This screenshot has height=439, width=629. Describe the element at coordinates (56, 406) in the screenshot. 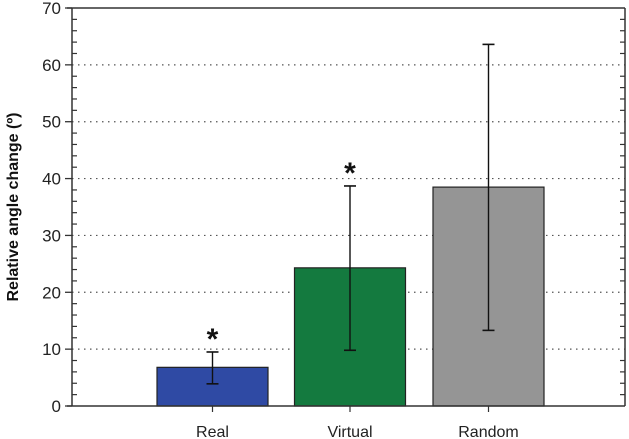

I see `y-tick-label: 0` at that location.